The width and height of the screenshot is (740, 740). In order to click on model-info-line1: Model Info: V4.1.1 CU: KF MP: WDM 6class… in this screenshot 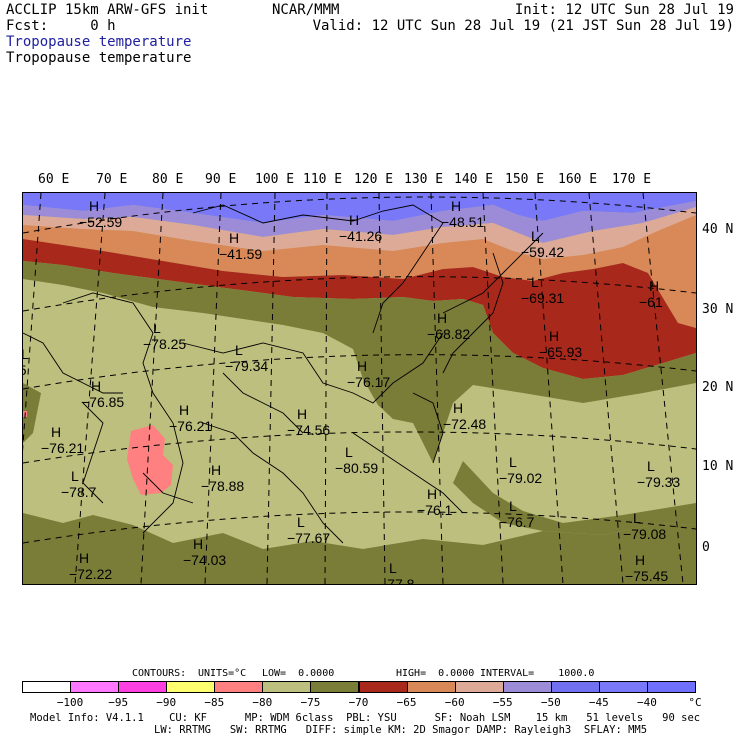, I will do `click(365, 718)`.